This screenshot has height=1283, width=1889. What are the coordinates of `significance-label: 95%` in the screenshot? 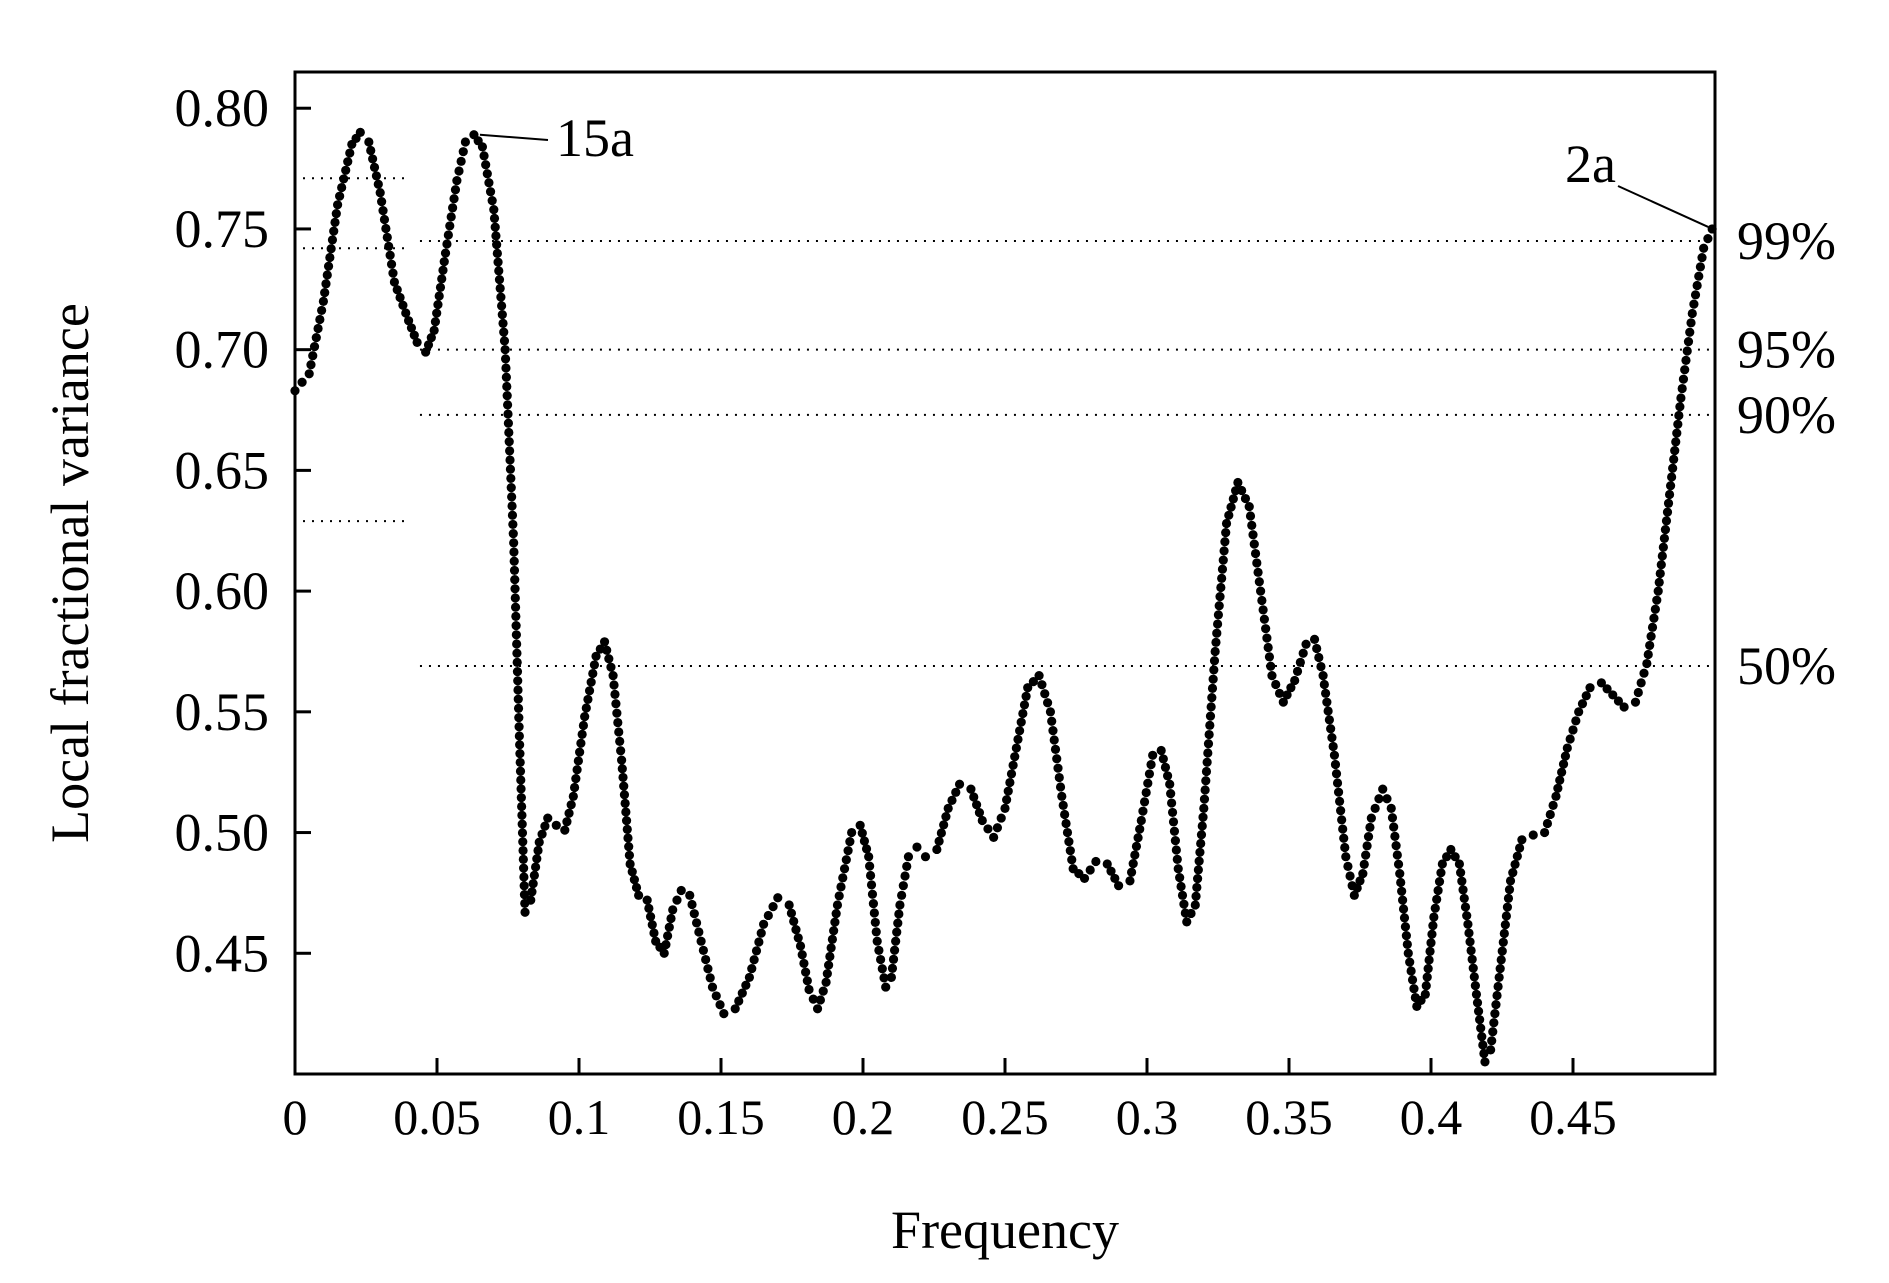 It's located at (1786, 350).